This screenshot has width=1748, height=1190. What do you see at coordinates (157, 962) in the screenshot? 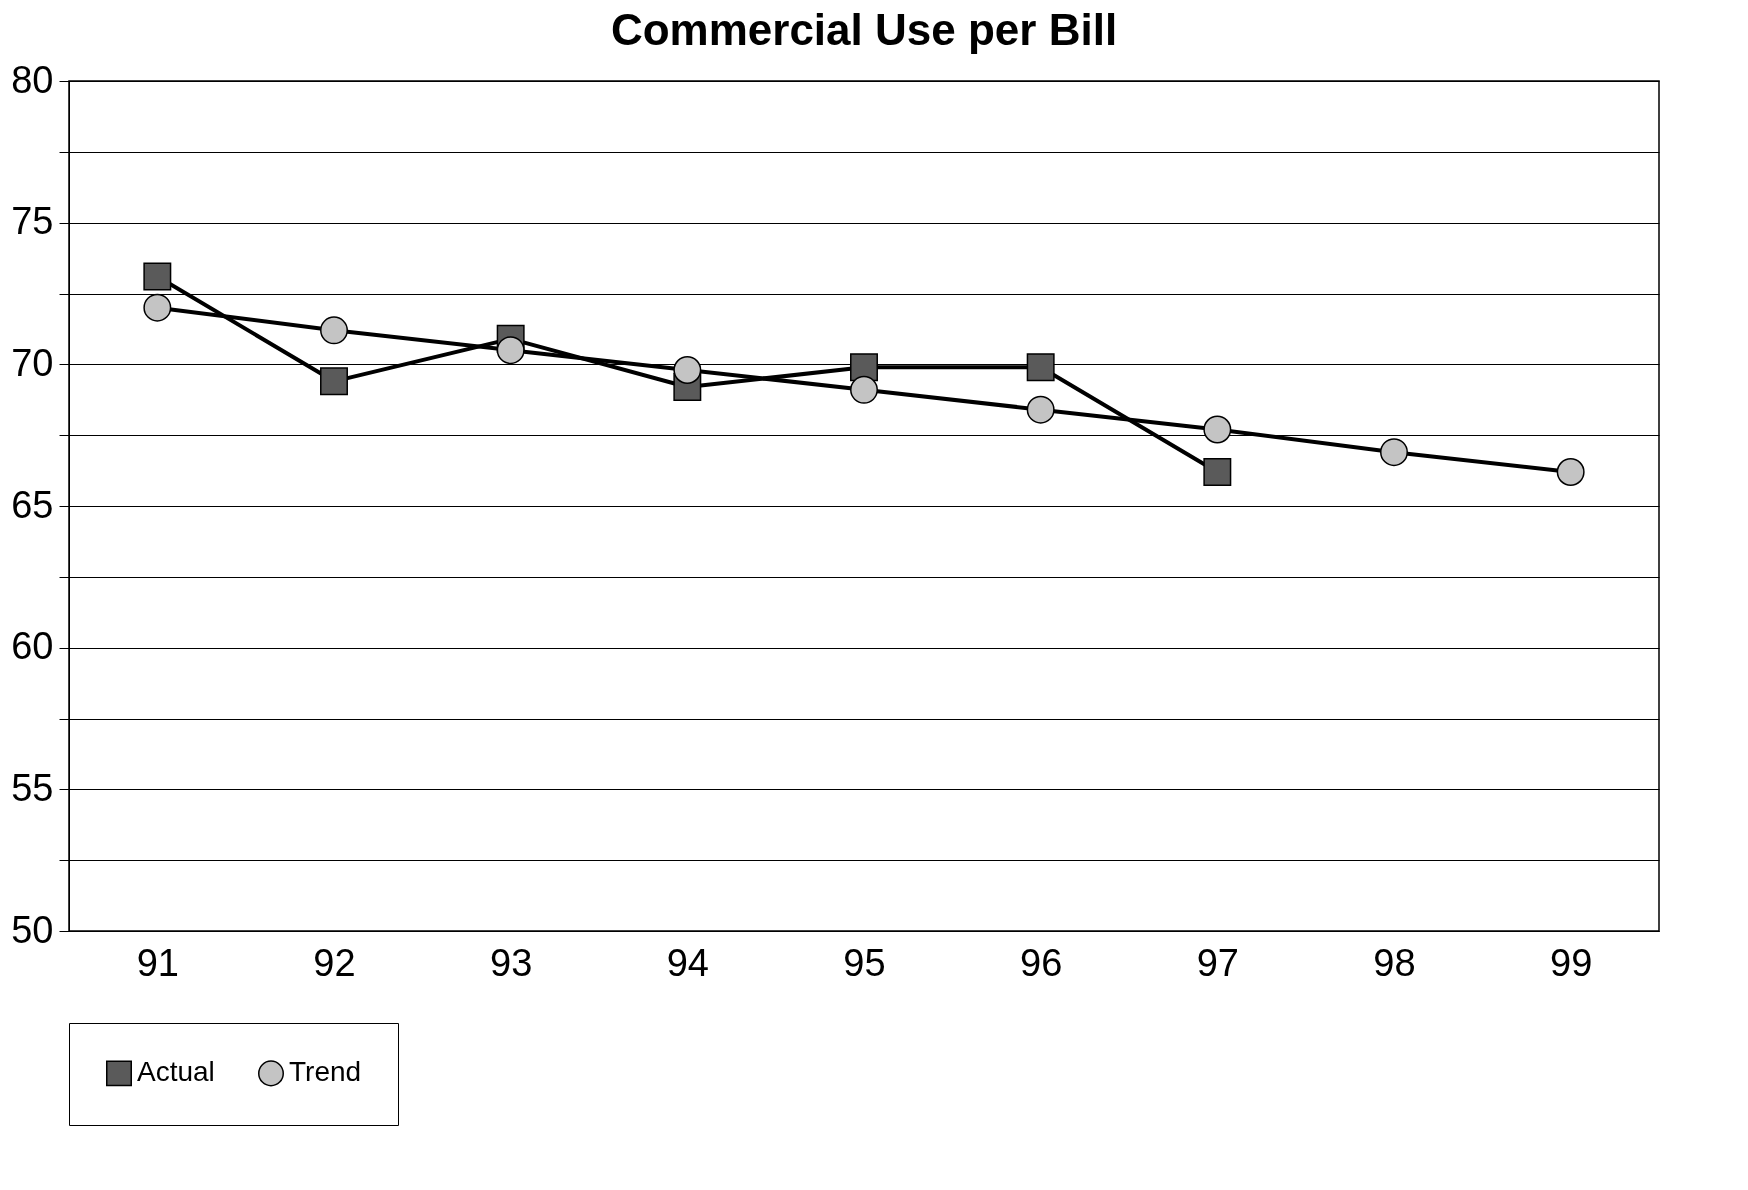
I see `x-tick-label: 91` at bounding box center [157, 962].